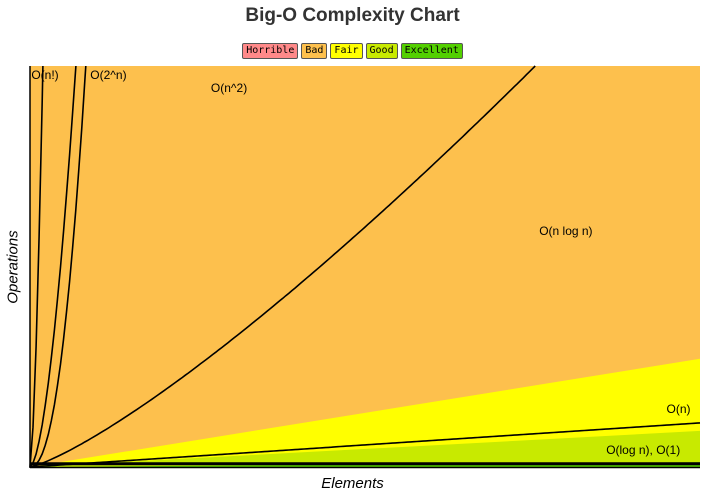  I want to click on legend-item-good: Good, so click(381, 51).